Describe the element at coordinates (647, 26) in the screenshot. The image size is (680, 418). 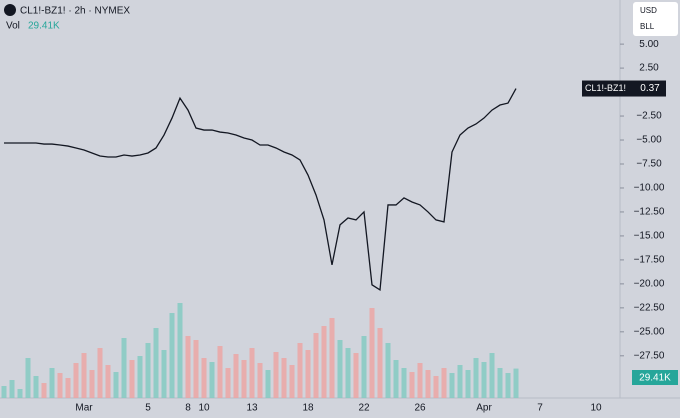
I see `unit: BLL` at that location.